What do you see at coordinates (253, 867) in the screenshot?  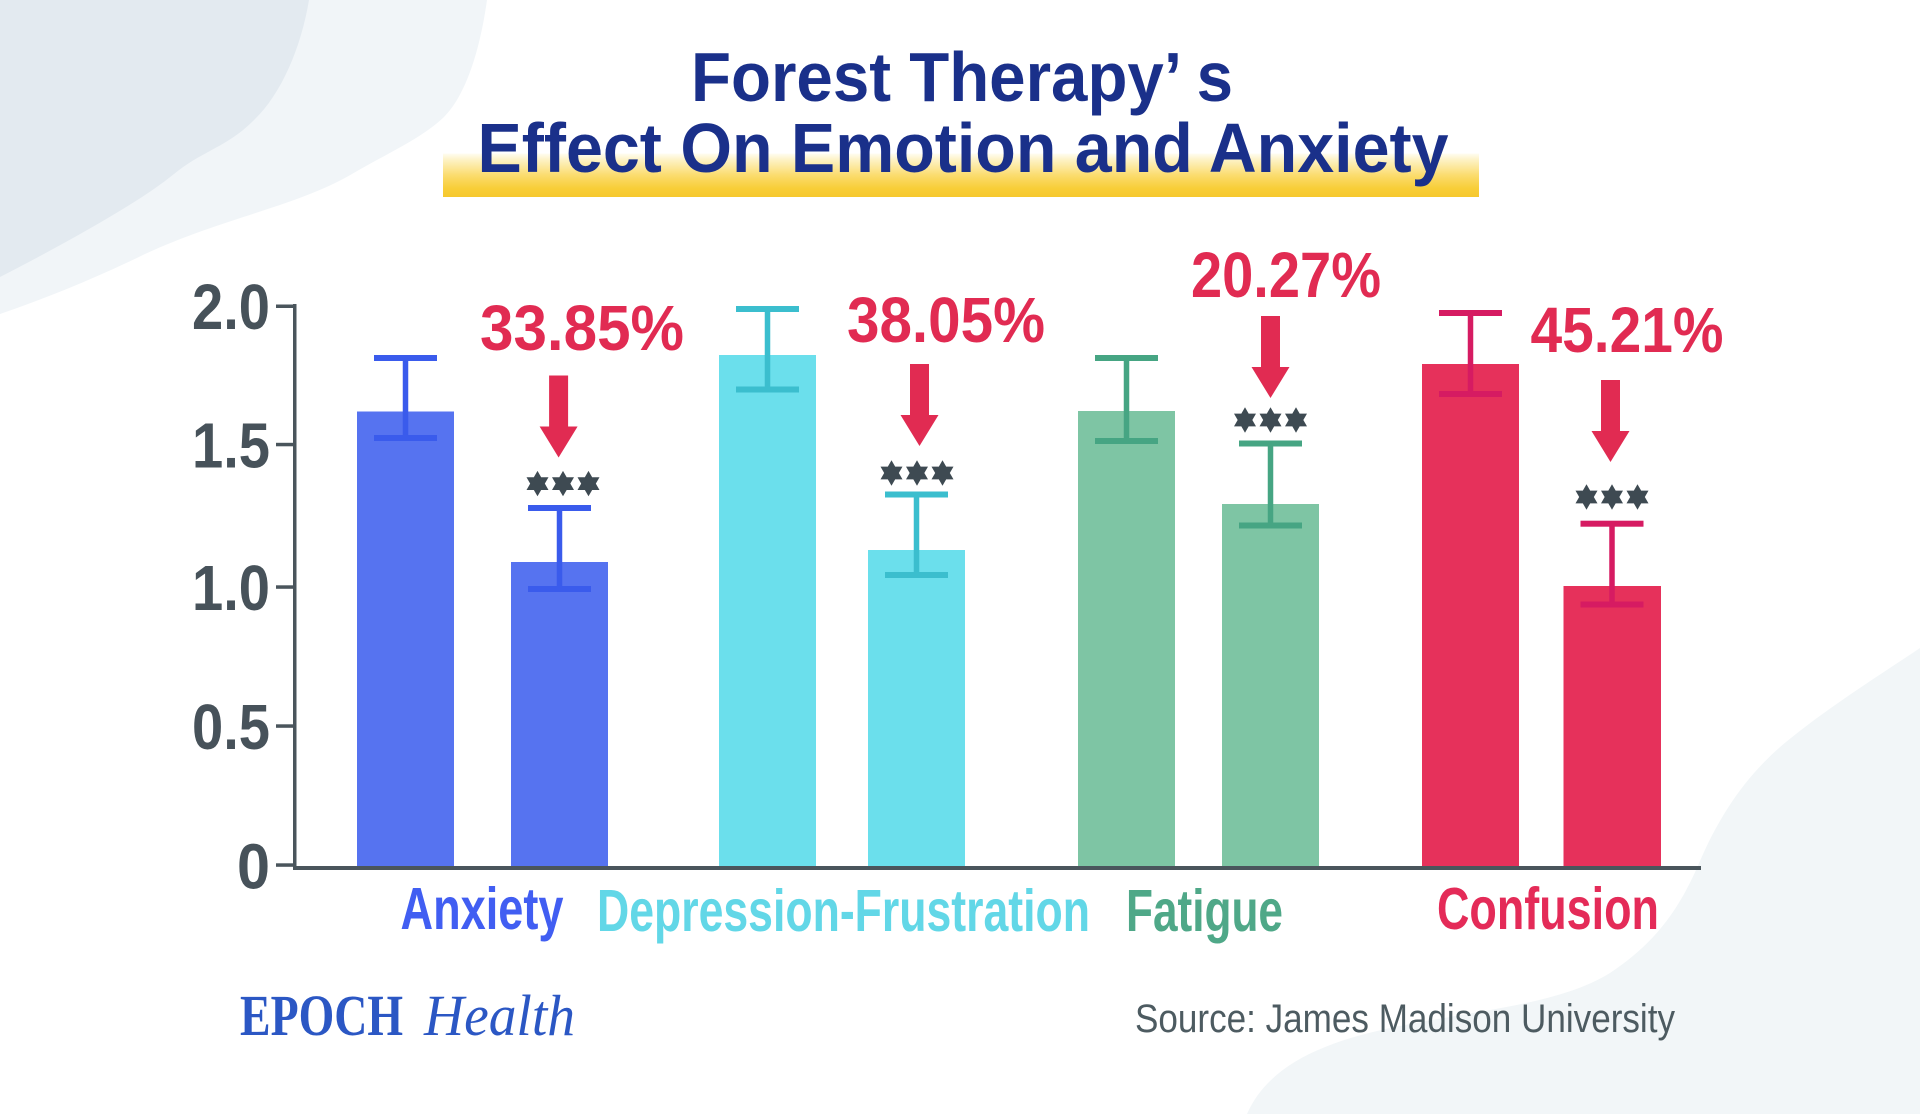 I see `svg-text: 0` at bounding box center [253, 867].